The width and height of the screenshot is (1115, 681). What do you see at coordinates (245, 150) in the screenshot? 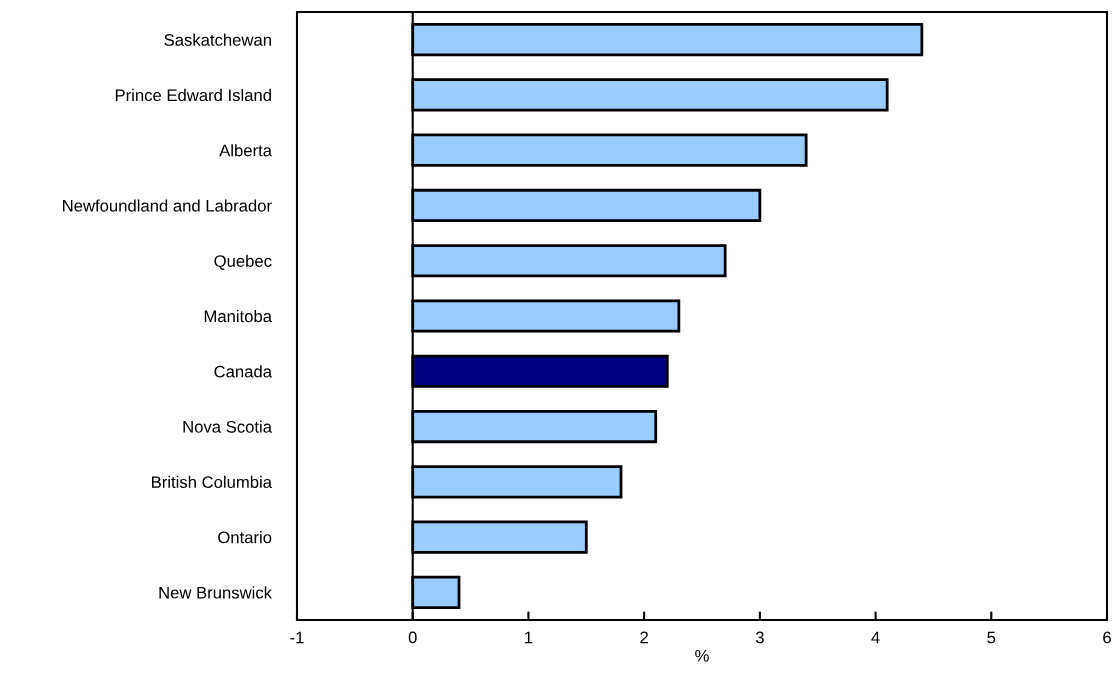
I see `y-tick-label: Alberta` at bounding box center [245, 150].